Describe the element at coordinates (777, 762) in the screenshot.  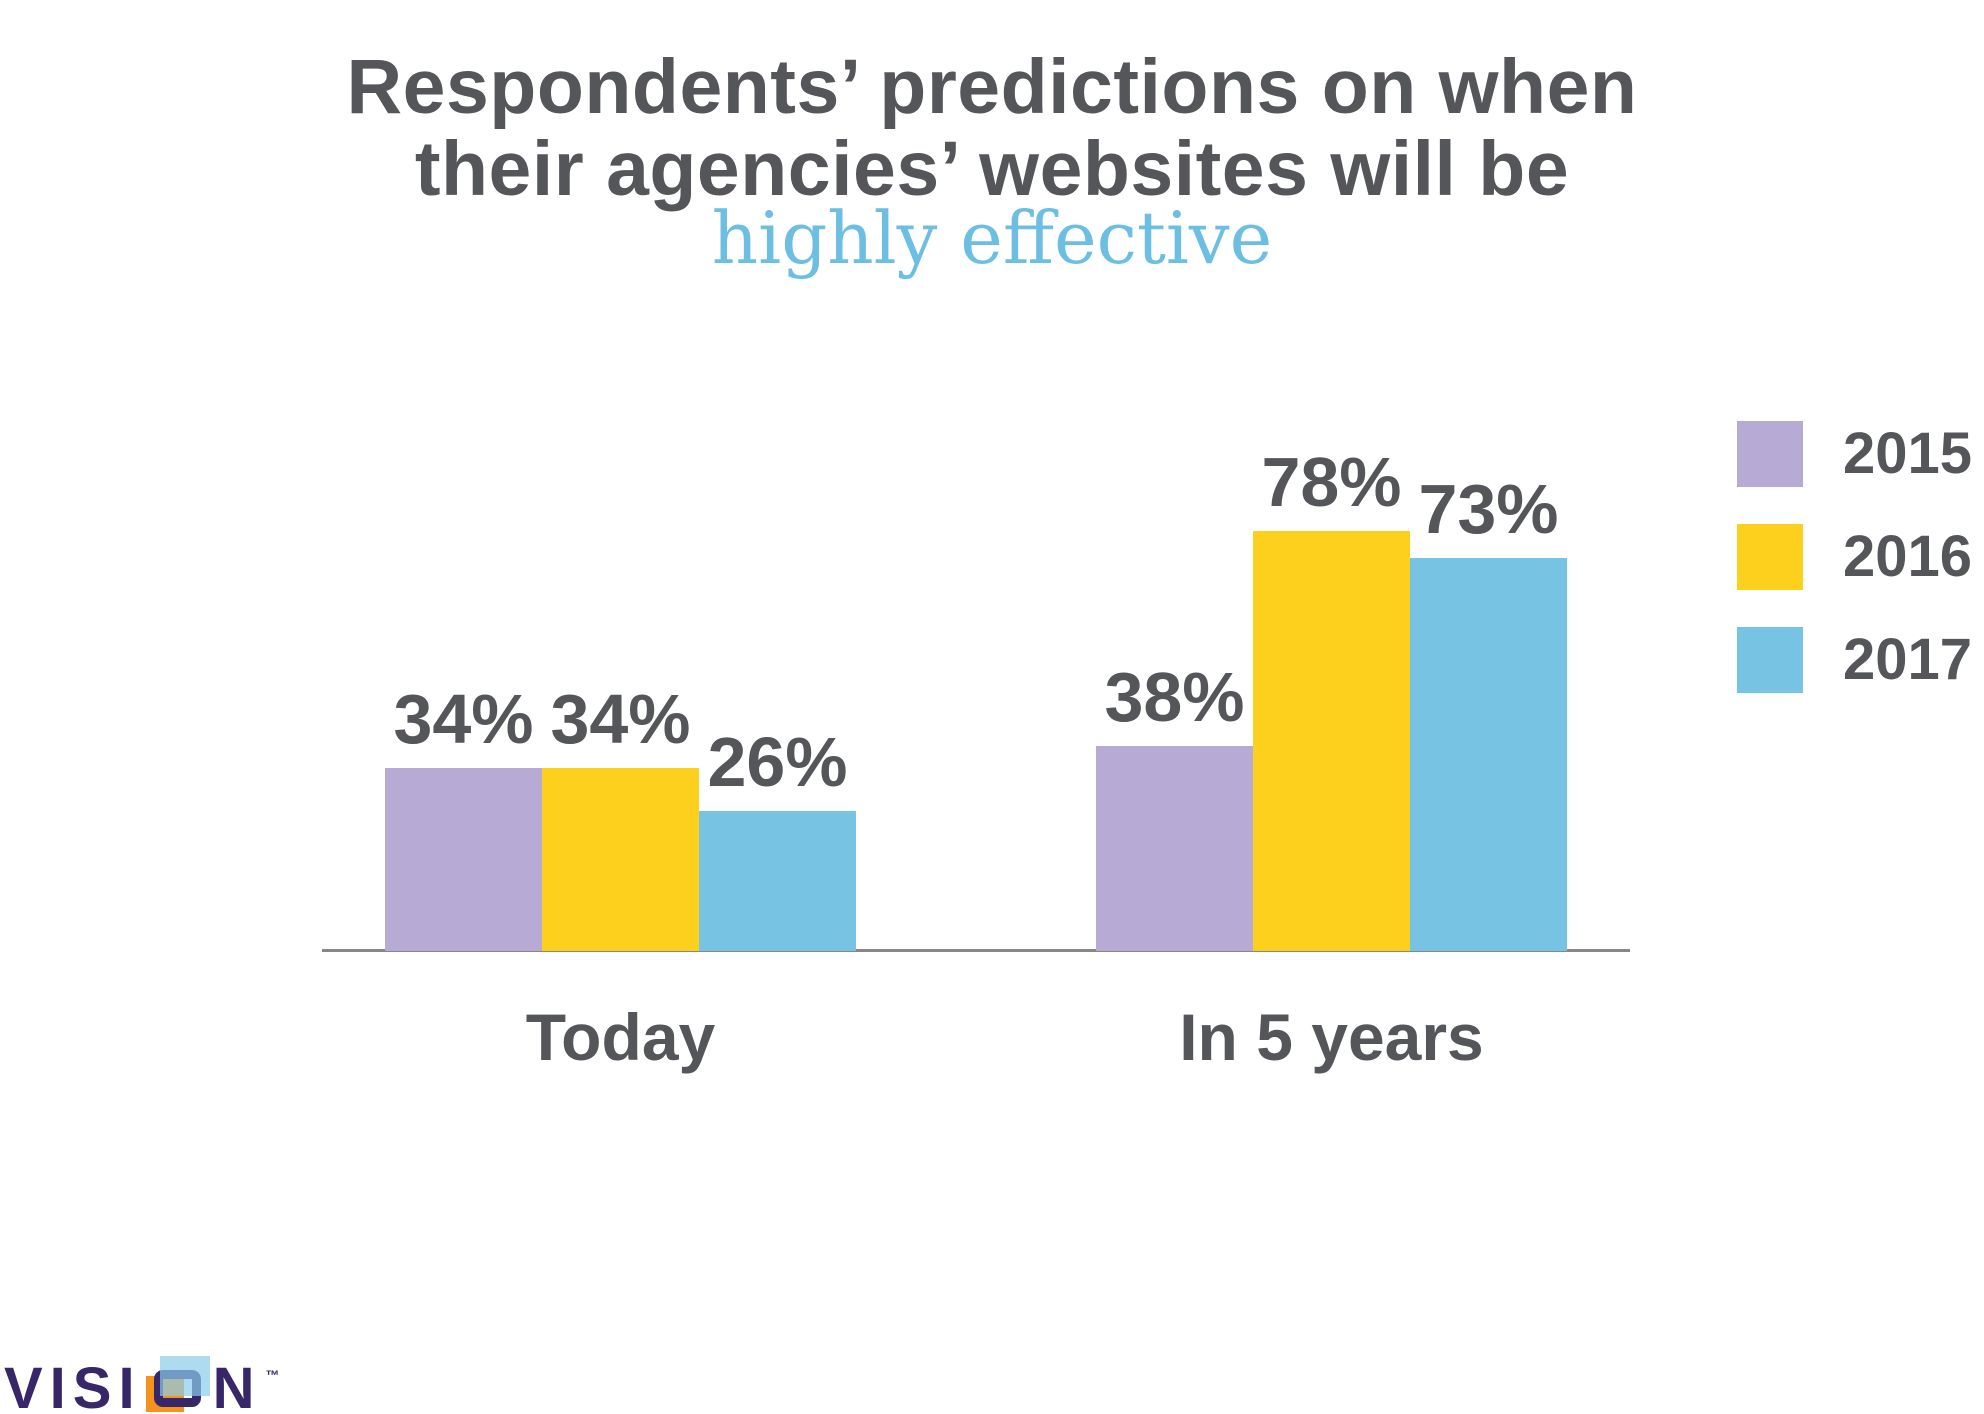
I see `bar-value-label: 26%` at that location.